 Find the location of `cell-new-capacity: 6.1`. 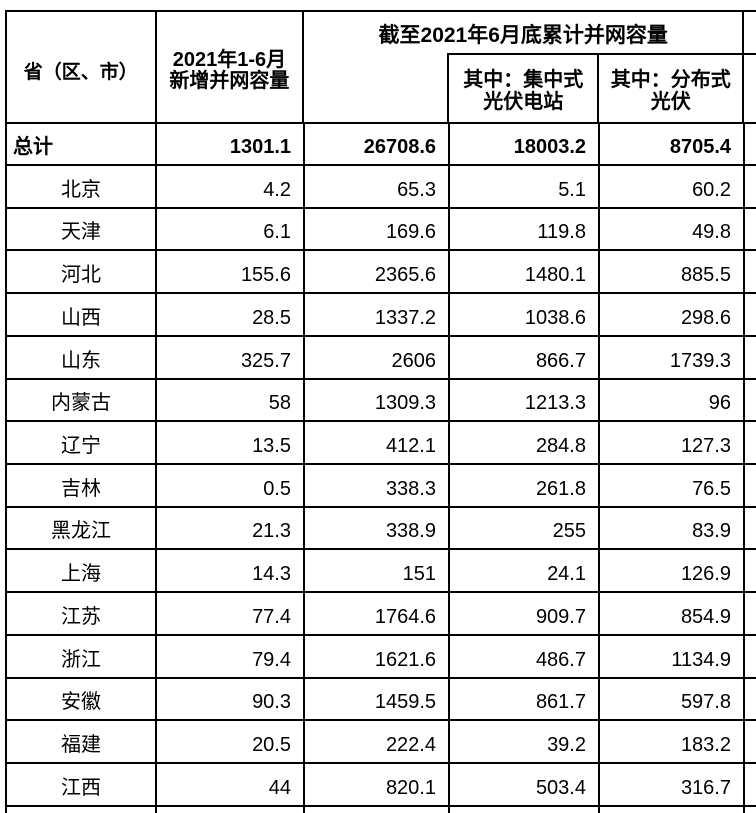

cell-new-capacity: 6.1 is located at coordinates (231, 230).